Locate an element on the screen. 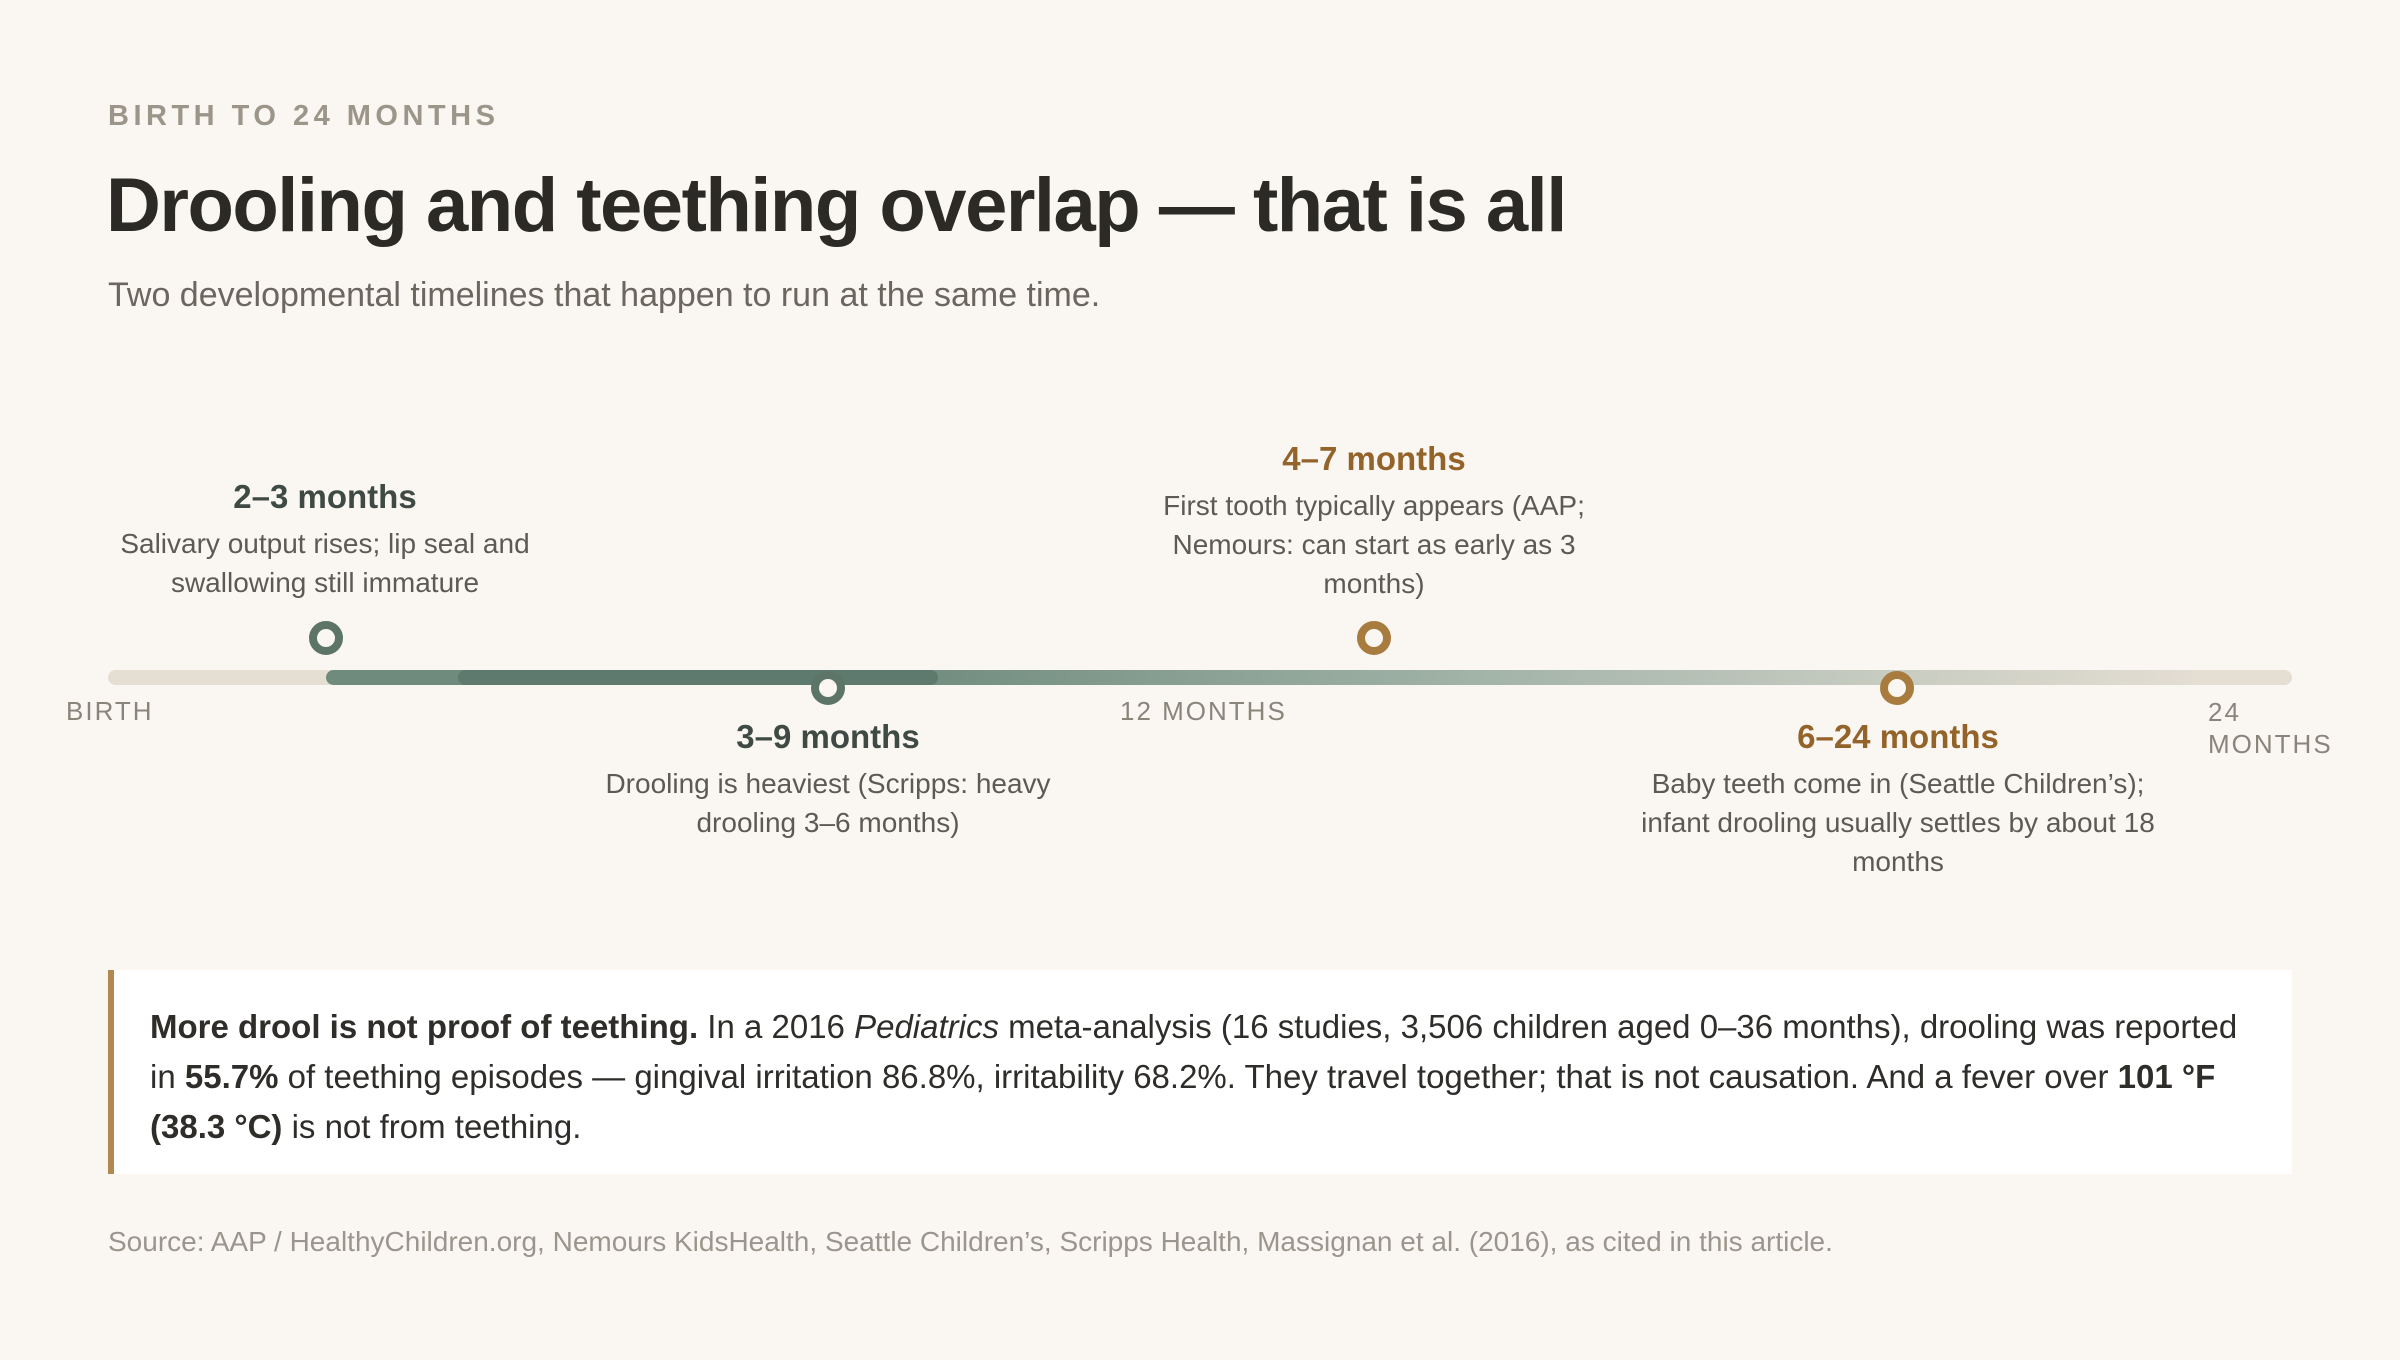 The width and height of the screenshot is (2400, 1360). callout-percent: 55.7% is located at coordinates (231, 1076).